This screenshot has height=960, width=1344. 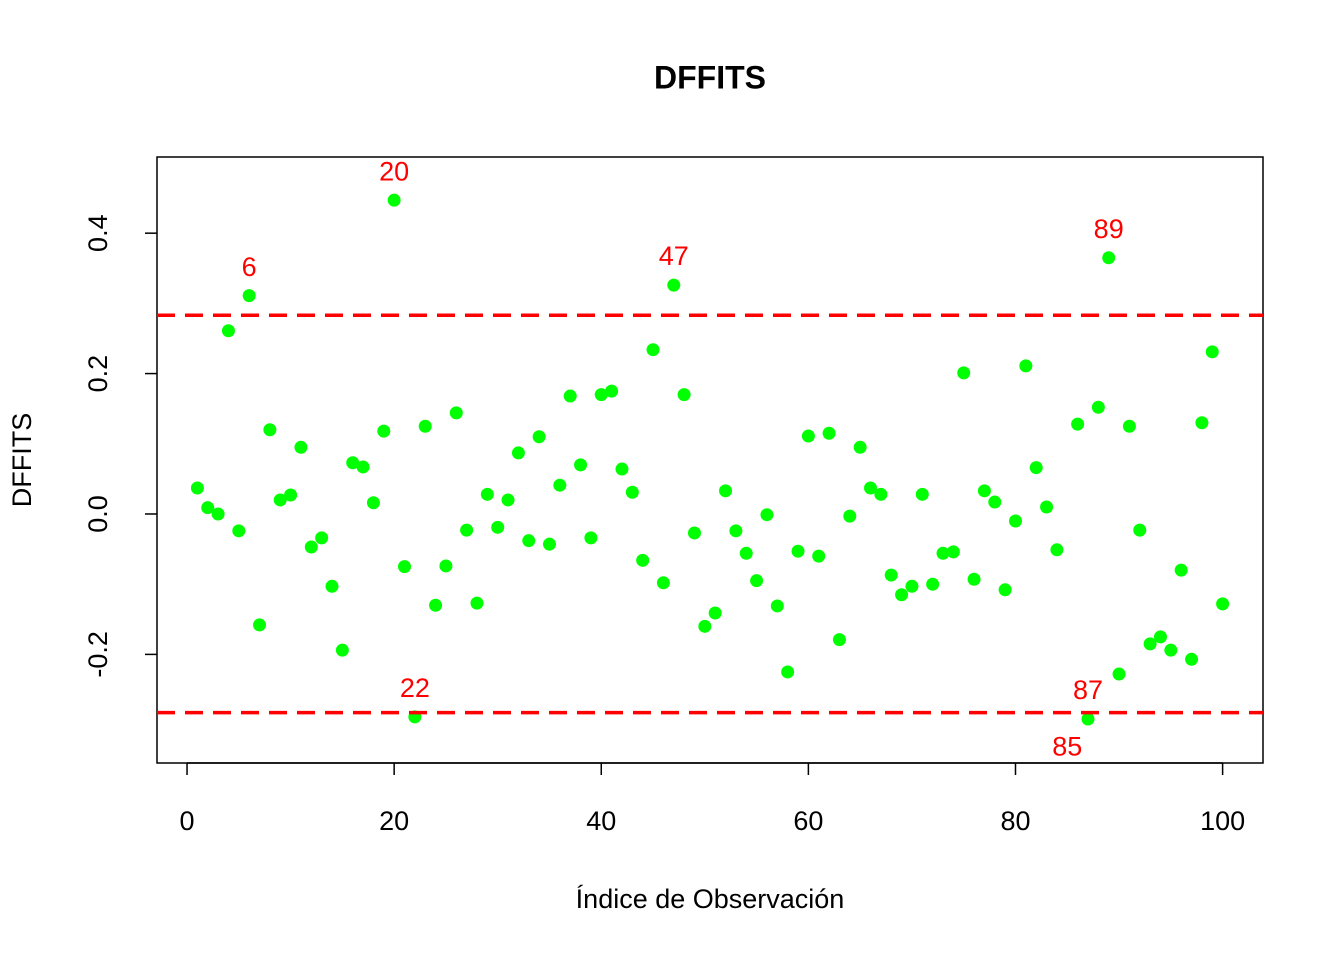 What do you see at coordinates (394, 171) in the screenshot?
I see `outlier-label: 20` at bounding box center [394, 171].